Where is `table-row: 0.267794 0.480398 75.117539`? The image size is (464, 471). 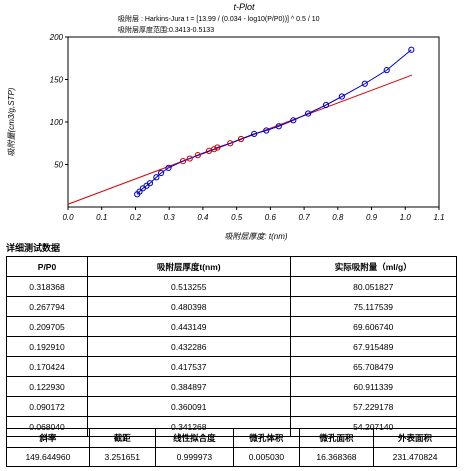
table-row: 0.267794 0.480398 75.117539 is located at coordinates (231, 306).